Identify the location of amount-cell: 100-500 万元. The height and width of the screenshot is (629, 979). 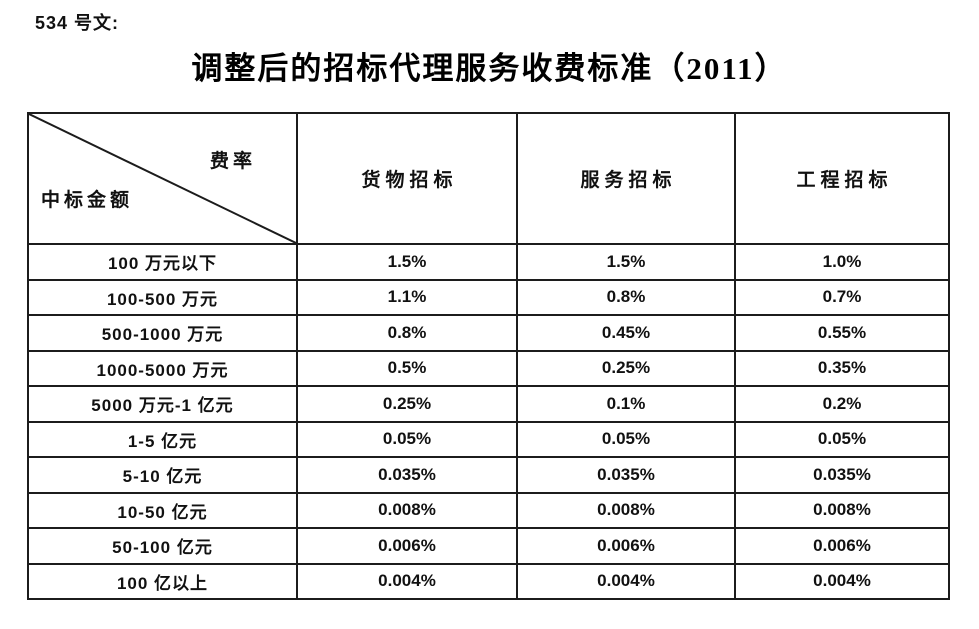
(162, 297).